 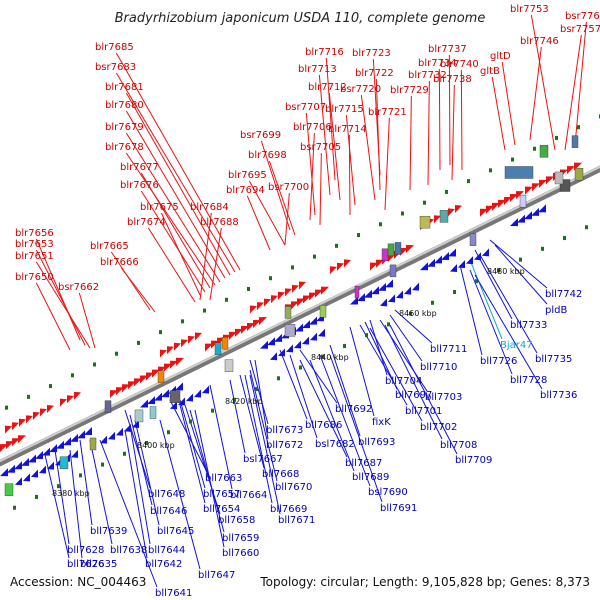 I want to click on reverse-gene-label: bll7703, so click(x=443, y=397).